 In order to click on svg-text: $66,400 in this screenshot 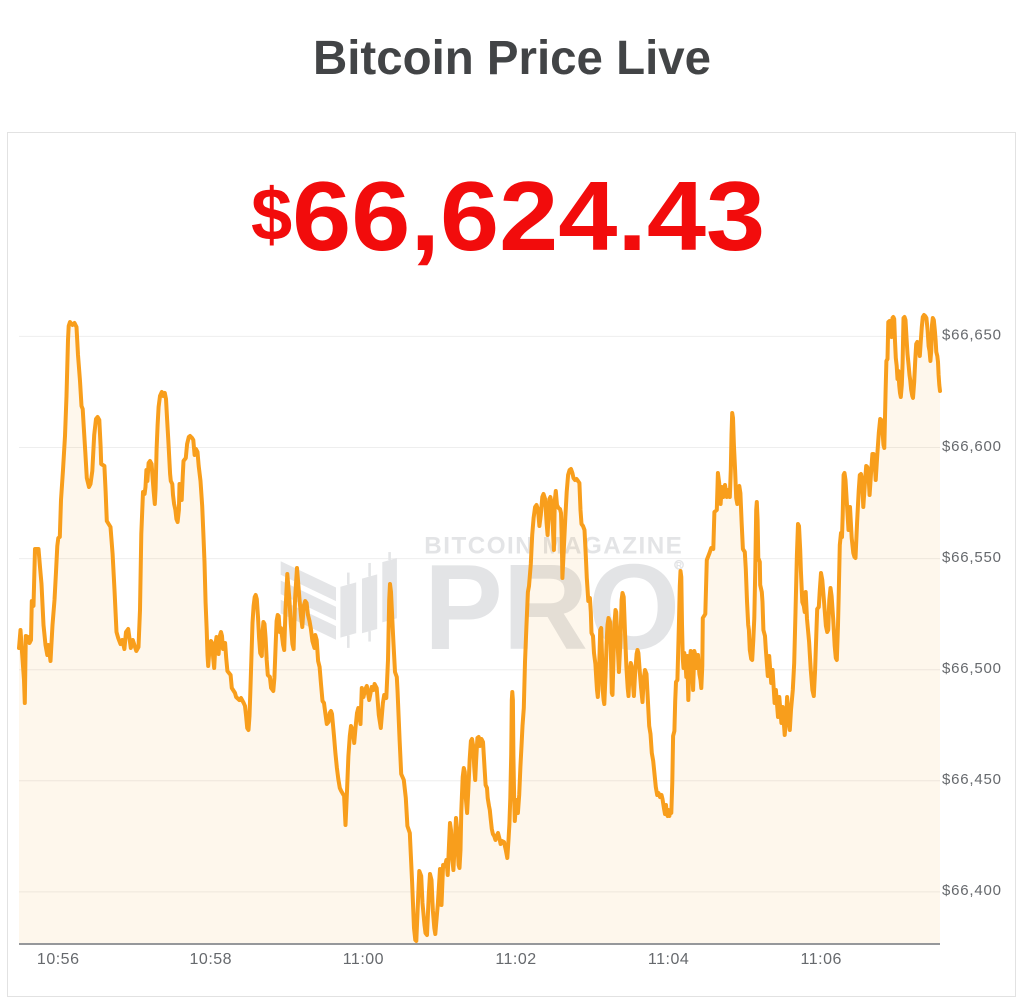, I will do `click(972, 890)`.